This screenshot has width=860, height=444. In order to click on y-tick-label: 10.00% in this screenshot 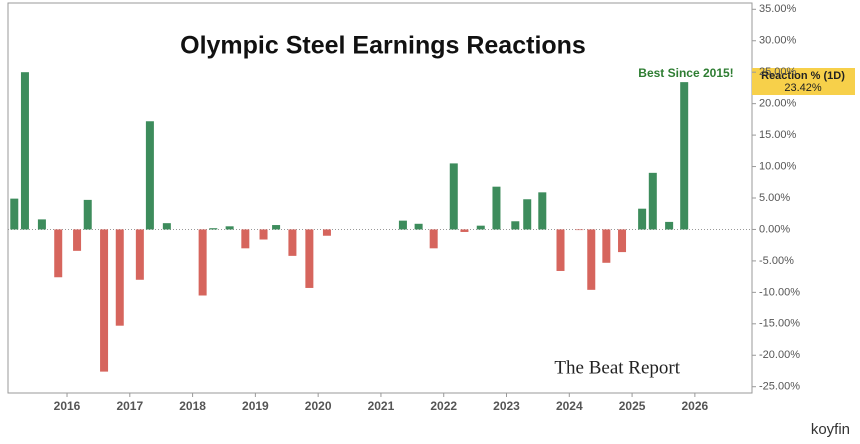, I will do `click(778, 166)`.